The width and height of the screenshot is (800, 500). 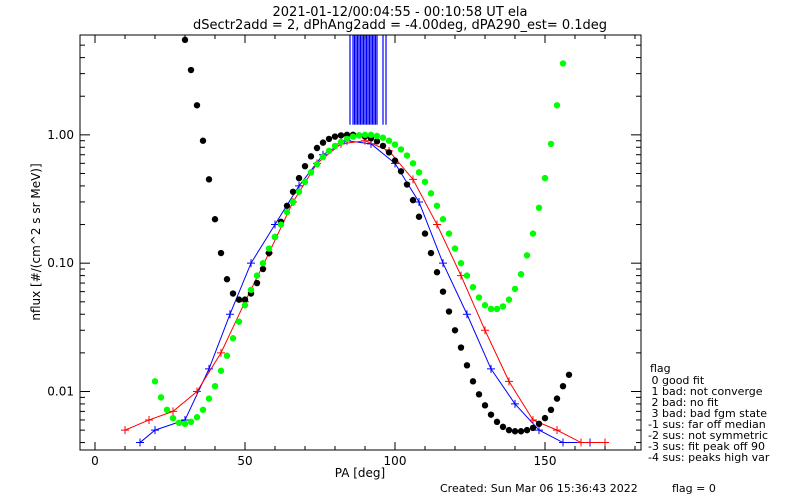 What do you see at coordinates (709, 457) in the screenshot?
I see `legend-item: -4 sus: peaks high var` at bounding box center [709, 457].